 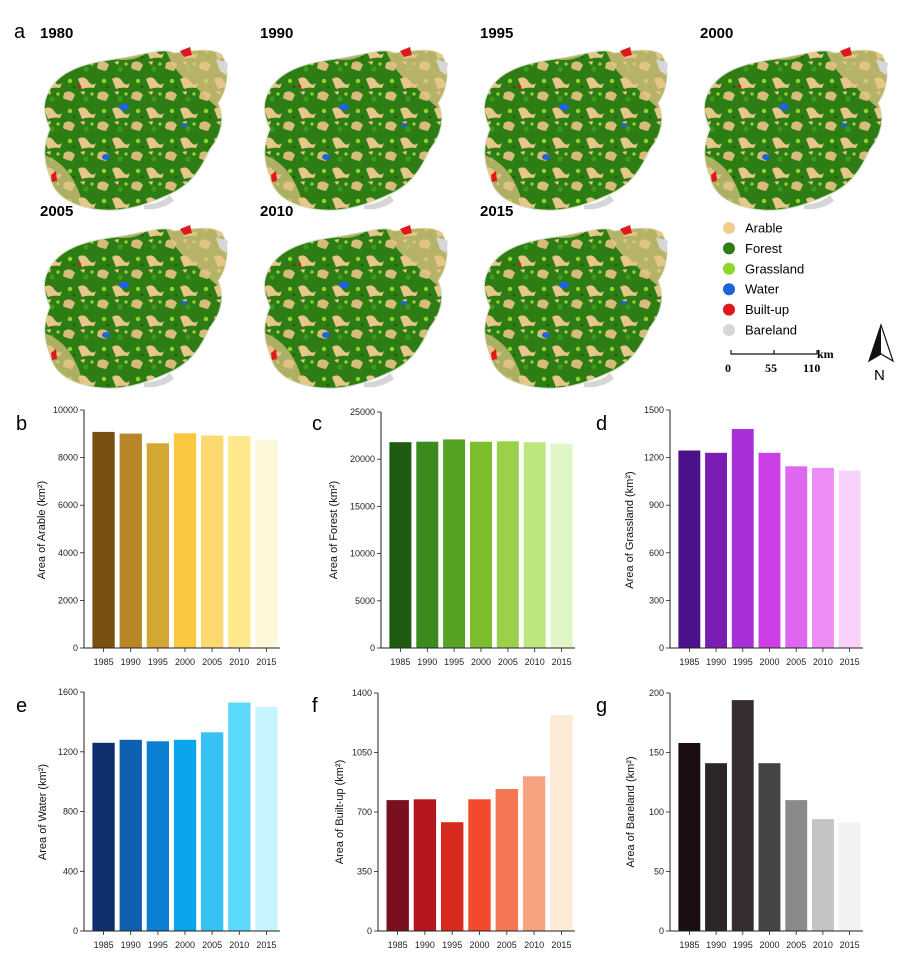 What do you see at coordinates (355, 129) in the screenshot?
I see `island-map` at bounding box center [355, 129].